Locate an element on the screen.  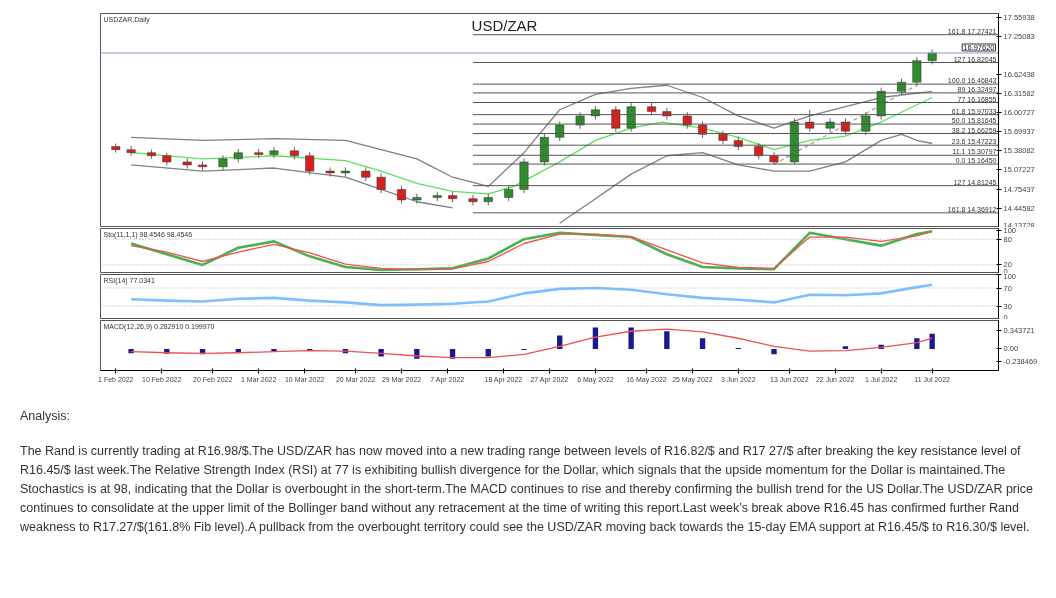
text: The Rand is currently trading at R16.98/$.The USD/ZAR has now moved into a new trading range between levels of R16.82/$ and R17 27/$ after breaking the key resistance level of R16.45/$ last week.The Relative Strength Index (RSI) at 77 is exhibiting bullish divergence for the Dollar, which signals that the upside momentum for the Dollar is maintained.The Stochastics is at 98, indicating that the Dollar is overbought in the short-term.The MACD continues to rise and thereby confirming the bullish trend for the US Dollar.The USD/ZAR price continues to consolidate at the upper limit of the Bollinger band without any retracement at the time of writing this report.Last week’s break above R16.45 has confirmed further Rand weakness to R17.27/$(161.8% Fib level).A pullback from the overbought territory could see the USD/ZAR moving back towards the 15-day EMA support at R16.45/$ to R16.30/$ level. is located at coordinates (527, 489).